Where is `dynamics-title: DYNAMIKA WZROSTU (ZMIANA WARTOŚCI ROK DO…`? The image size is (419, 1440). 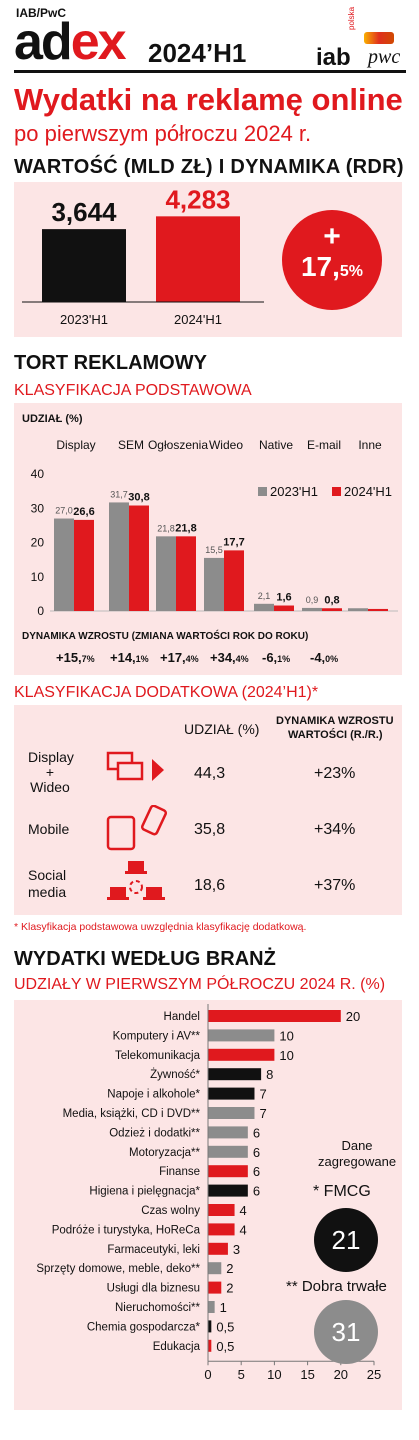
dynamics-title: DYNAMIKA WZROSTU (ZMIANA WARTOŚCI ROK DO… is located at coordinates (165, 636).